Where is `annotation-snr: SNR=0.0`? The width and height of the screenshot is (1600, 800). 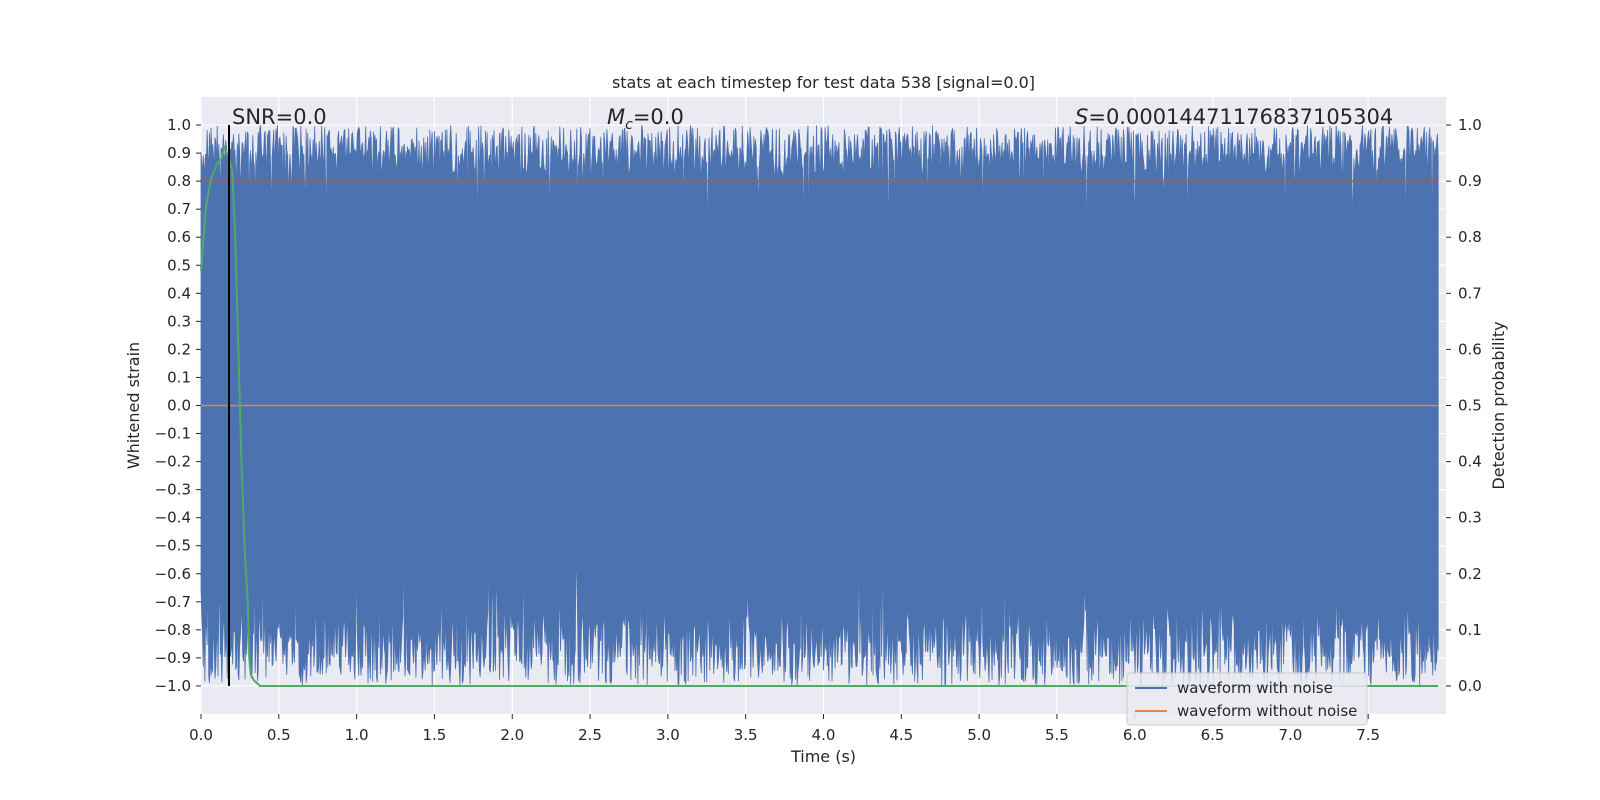
annotation-snr: SNR=0.0 is located at coordinates (279, 117).